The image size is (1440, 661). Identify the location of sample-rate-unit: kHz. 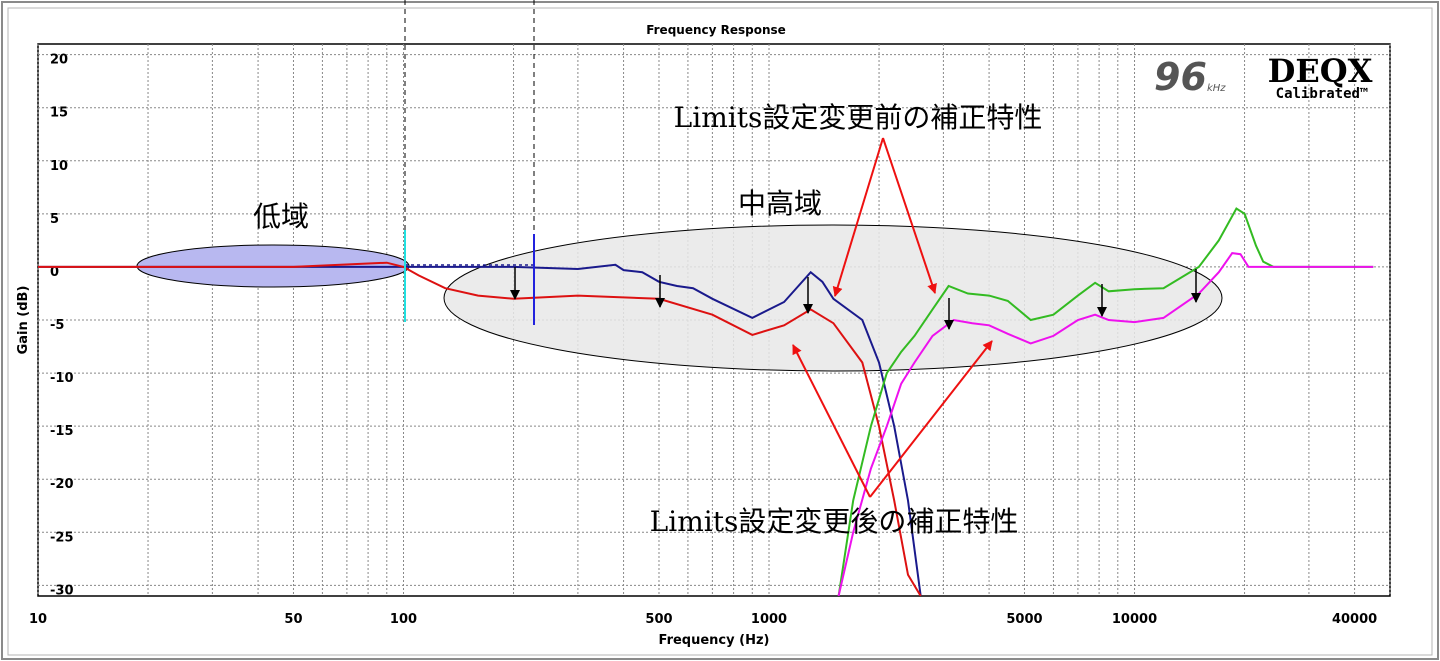
(1216, 88).